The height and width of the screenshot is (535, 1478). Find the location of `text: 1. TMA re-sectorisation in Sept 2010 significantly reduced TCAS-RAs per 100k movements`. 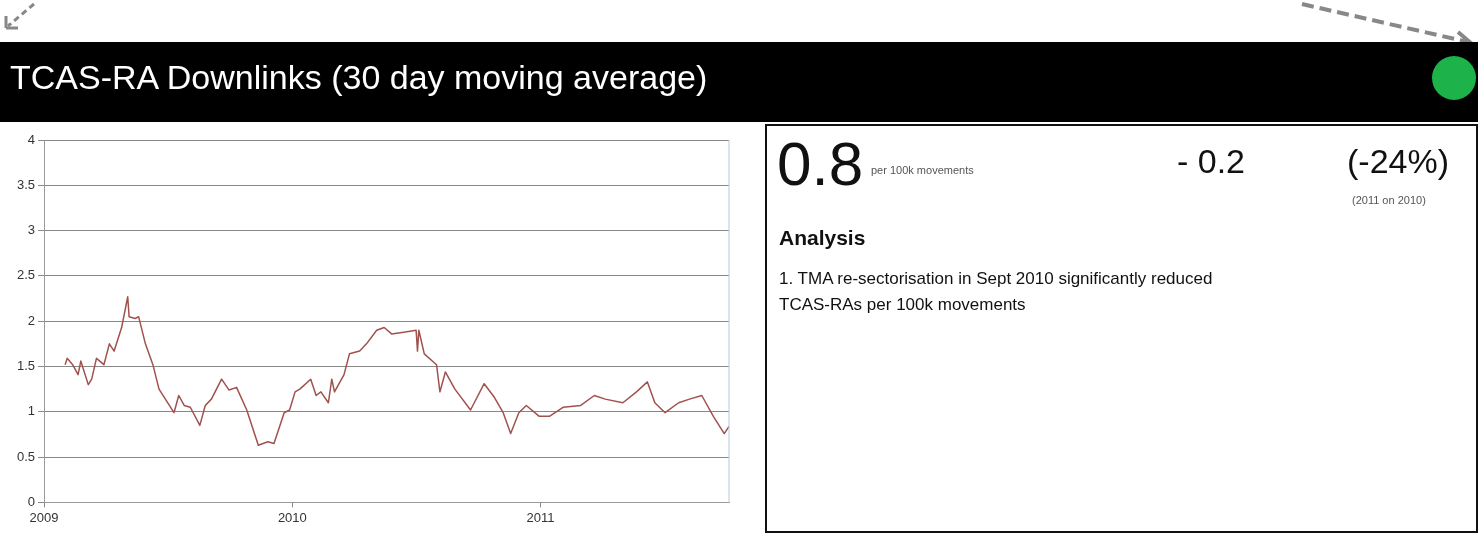

text: 1. TMA re-sectorisation in Sept 2010 significantly reduced TCAS-RAs per 100k movements is located at coordinates (996, 292).